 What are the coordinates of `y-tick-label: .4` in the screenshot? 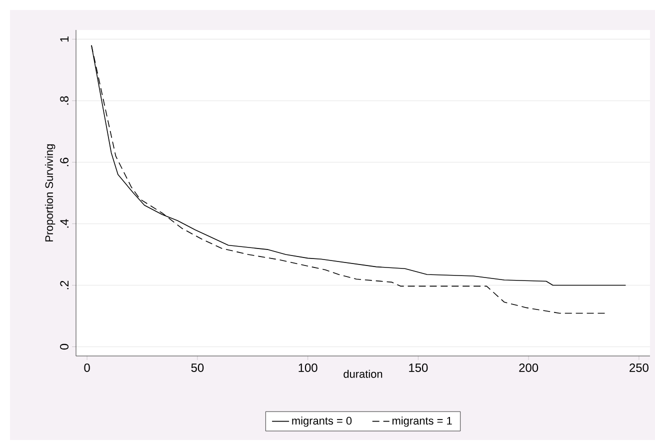 It's located at (64, 223).